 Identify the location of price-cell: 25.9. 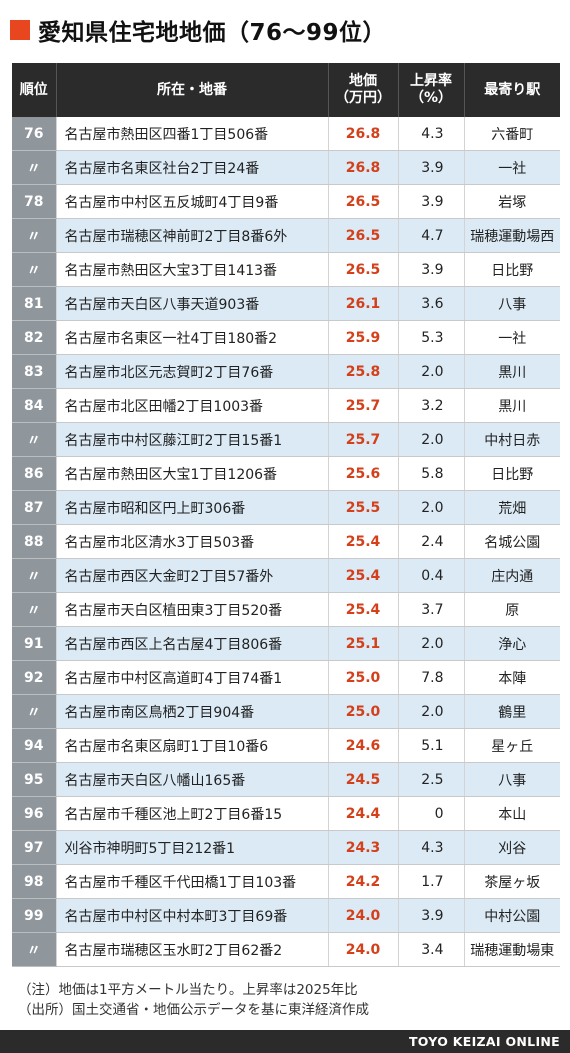
(362, 337).